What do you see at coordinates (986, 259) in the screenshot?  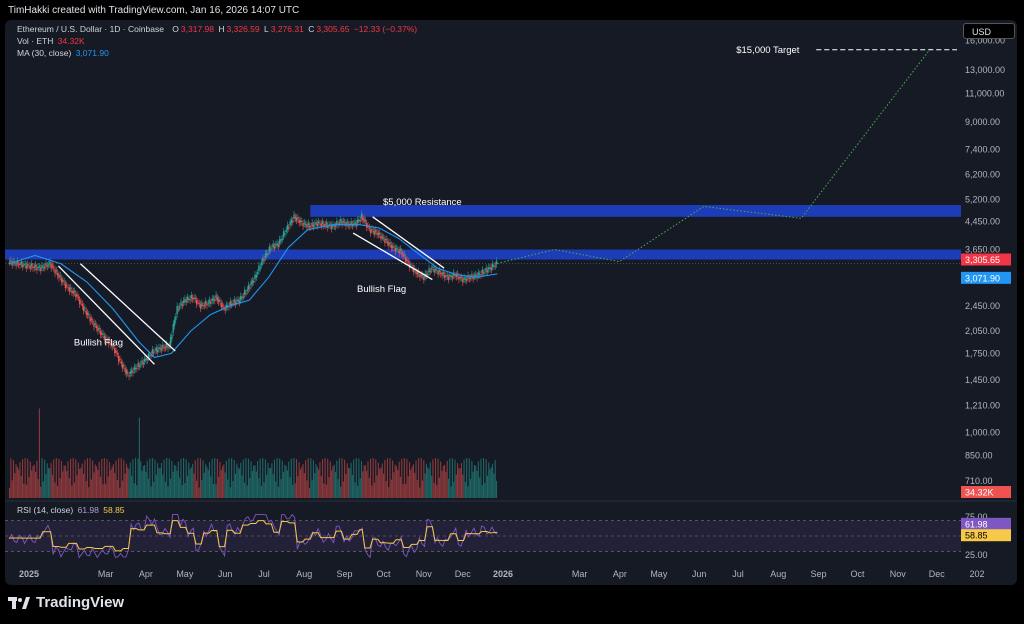 I see `price-label-bg` at bounding box center [986, 259].